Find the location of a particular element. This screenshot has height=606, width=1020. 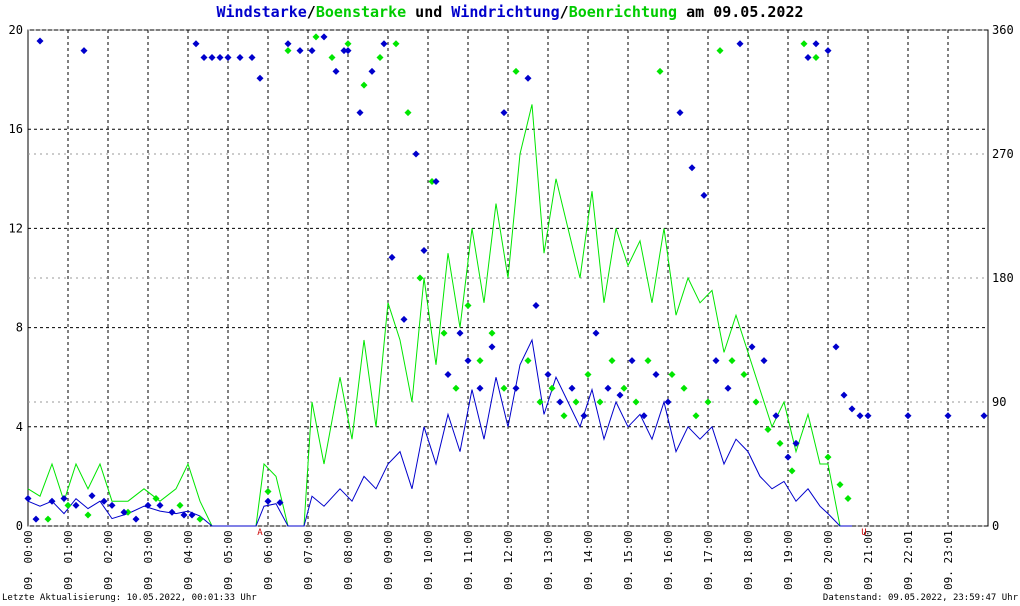

title-sep-2: / is located at coordinates (564, 12).